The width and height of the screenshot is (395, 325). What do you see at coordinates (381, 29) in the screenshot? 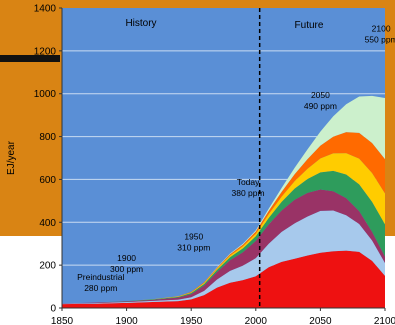
I see `annotation-line: 2100` at bounding box center [381, 29].